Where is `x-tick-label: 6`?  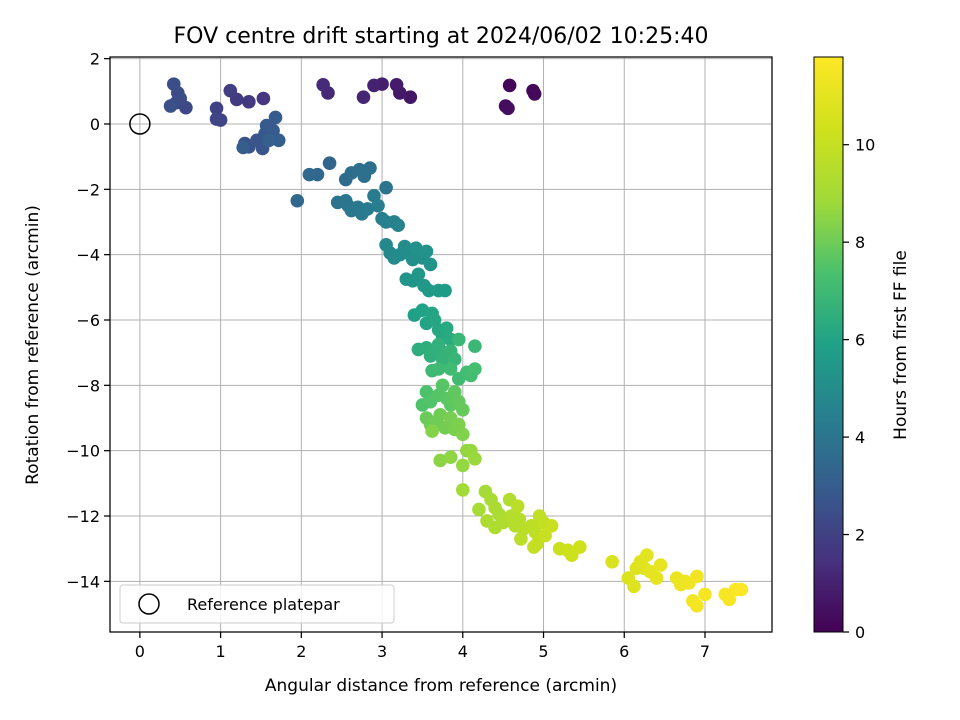 x-tick-label: 6 is located at coordinates (624, 651).